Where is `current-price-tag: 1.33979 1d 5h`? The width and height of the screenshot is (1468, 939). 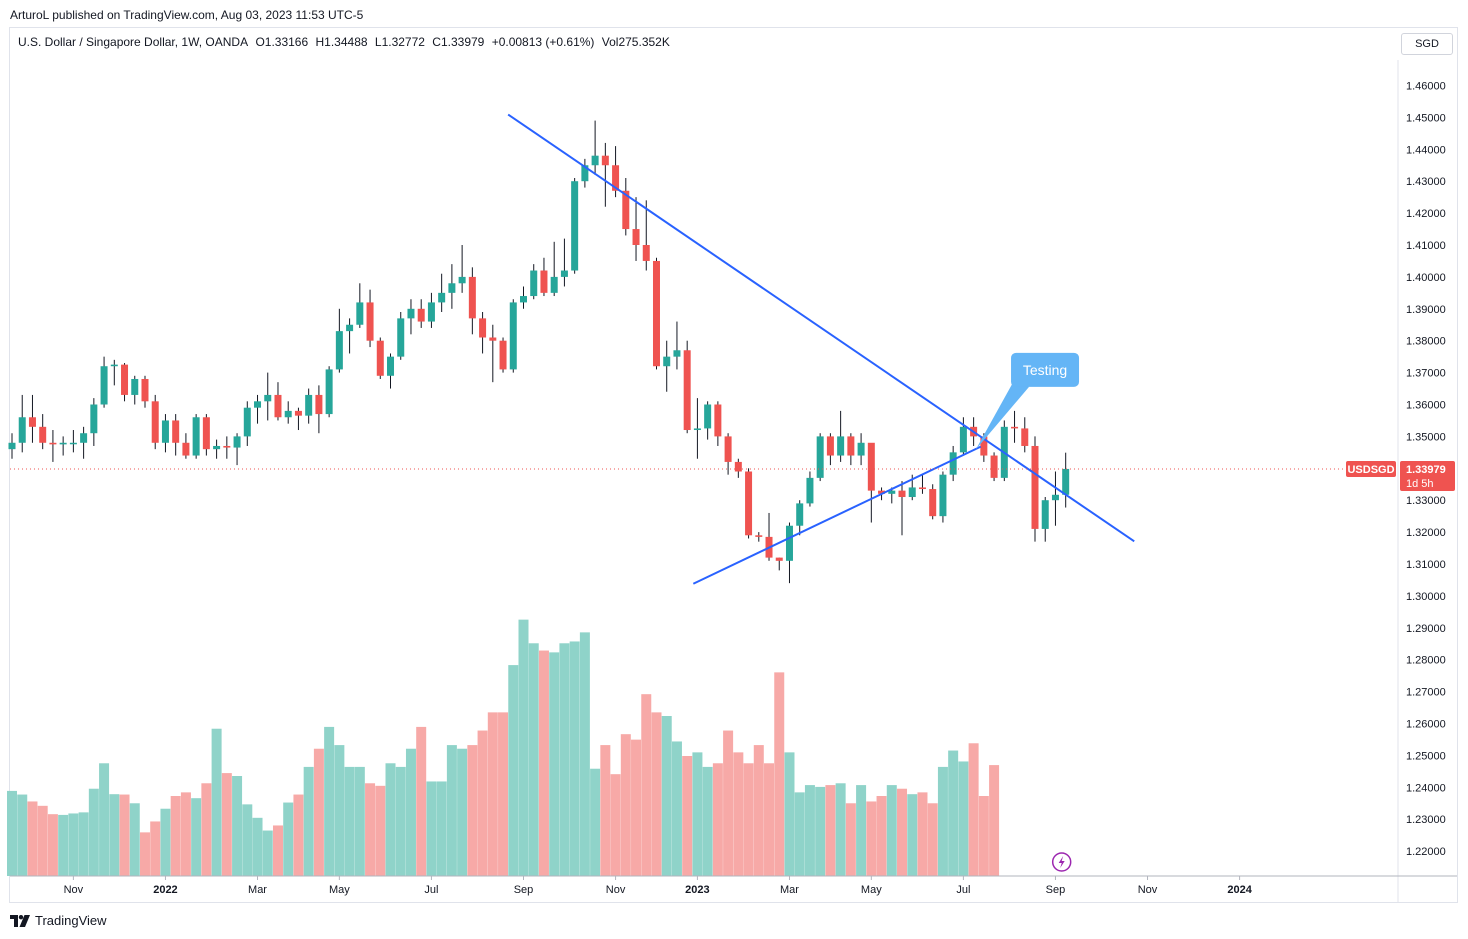
current-price-tag: 1.33979 1d 5h is located at coordinates (1427, 475).